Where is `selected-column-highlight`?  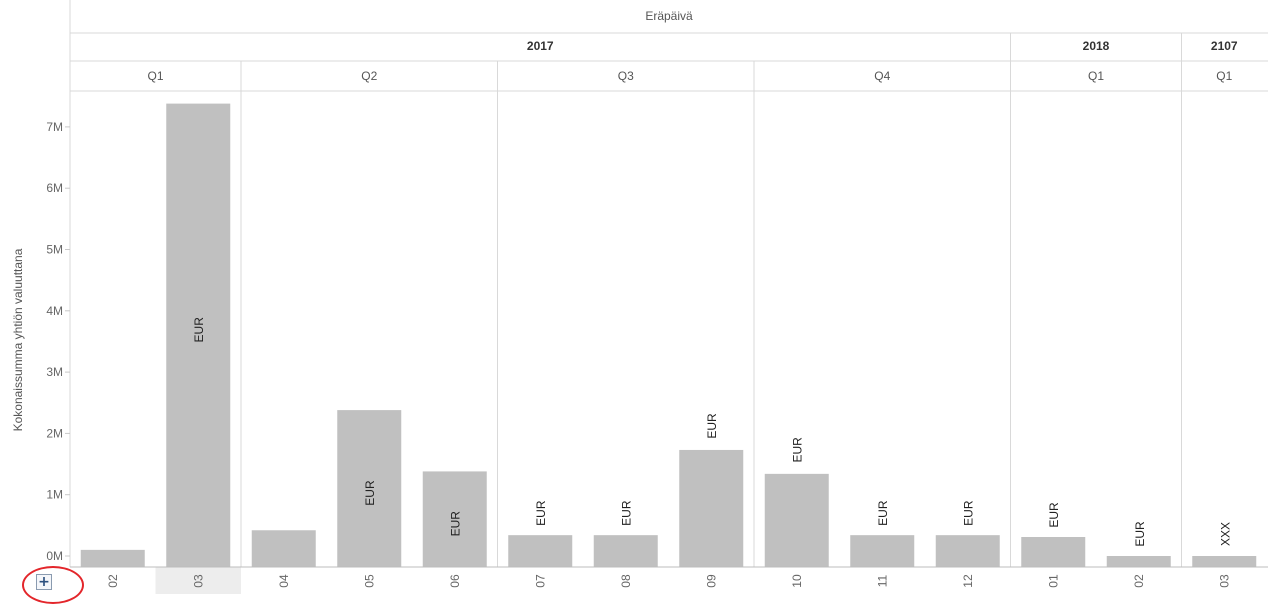 selected-column-highlight is located at coordinates (198, 580).